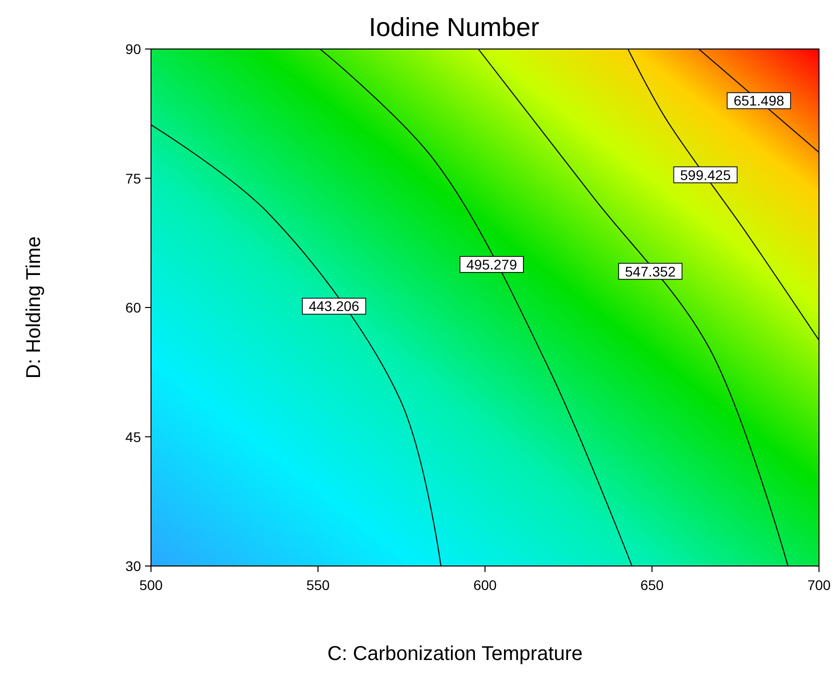  Describe the element at coordinates (318, 585) in the screenshot. I see `x-tick-label: 550` at that location.